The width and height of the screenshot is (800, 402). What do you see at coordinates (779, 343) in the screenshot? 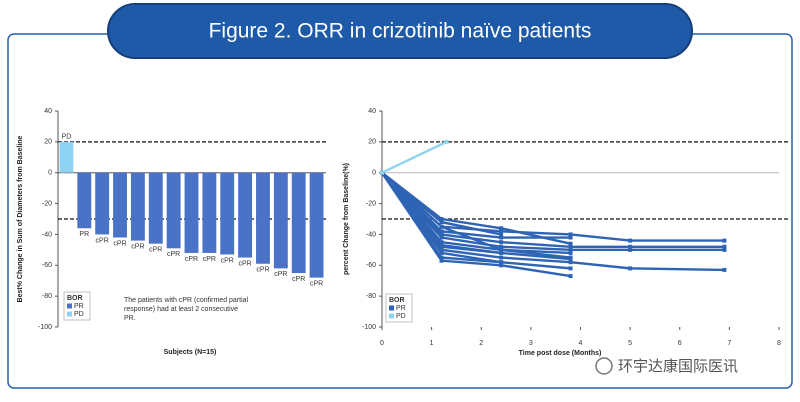
I see `x-tick-label: 8` at bounding box center [779, 343].